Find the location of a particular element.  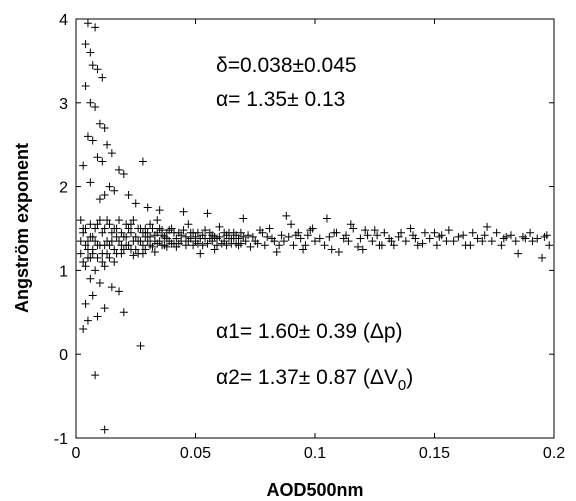

x-tick-label: 0.2 is located at coordinates (554, 453).